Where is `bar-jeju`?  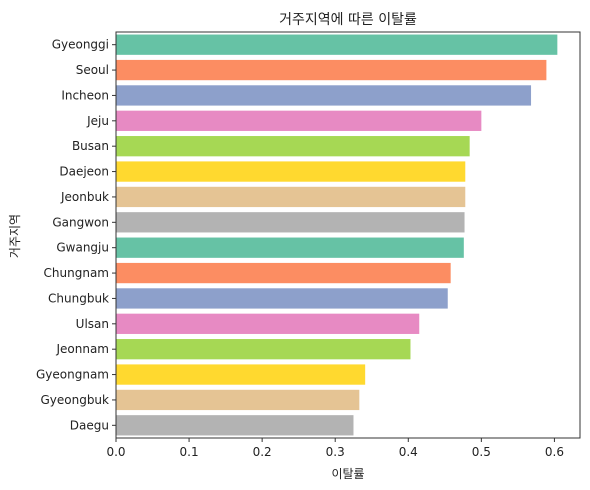 bar-jeju is located at coordinates (299, 120).